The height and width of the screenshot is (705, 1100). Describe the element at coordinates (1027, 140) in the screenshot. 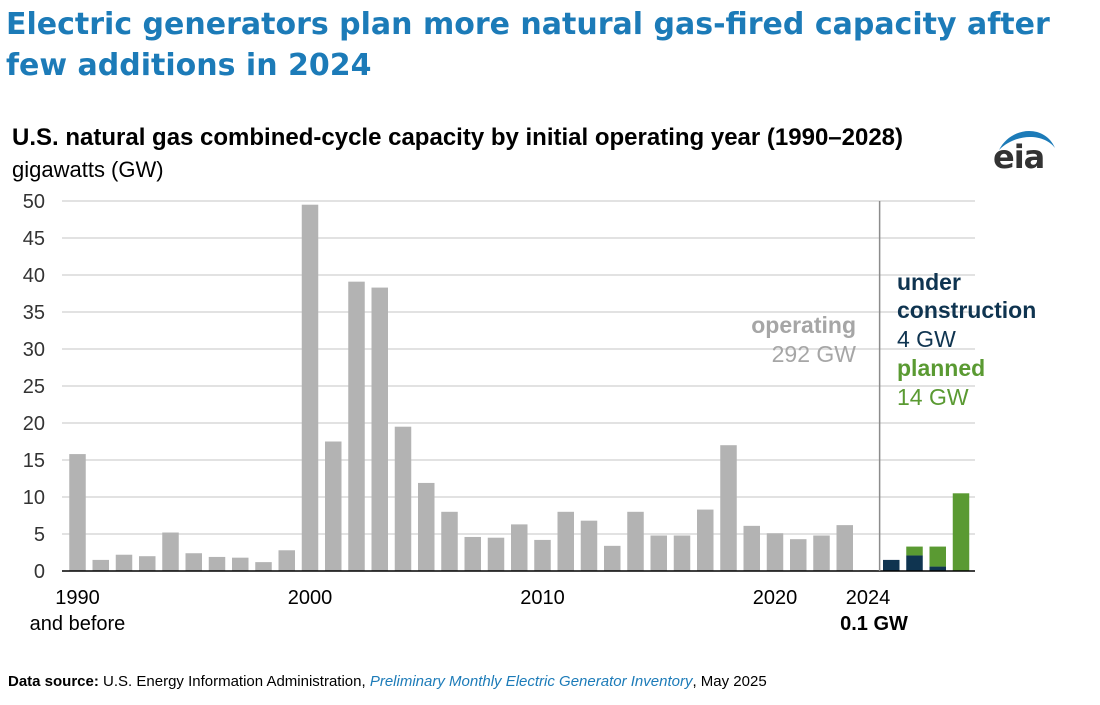

I see `eia-logo-swoosh-icon` at that location.